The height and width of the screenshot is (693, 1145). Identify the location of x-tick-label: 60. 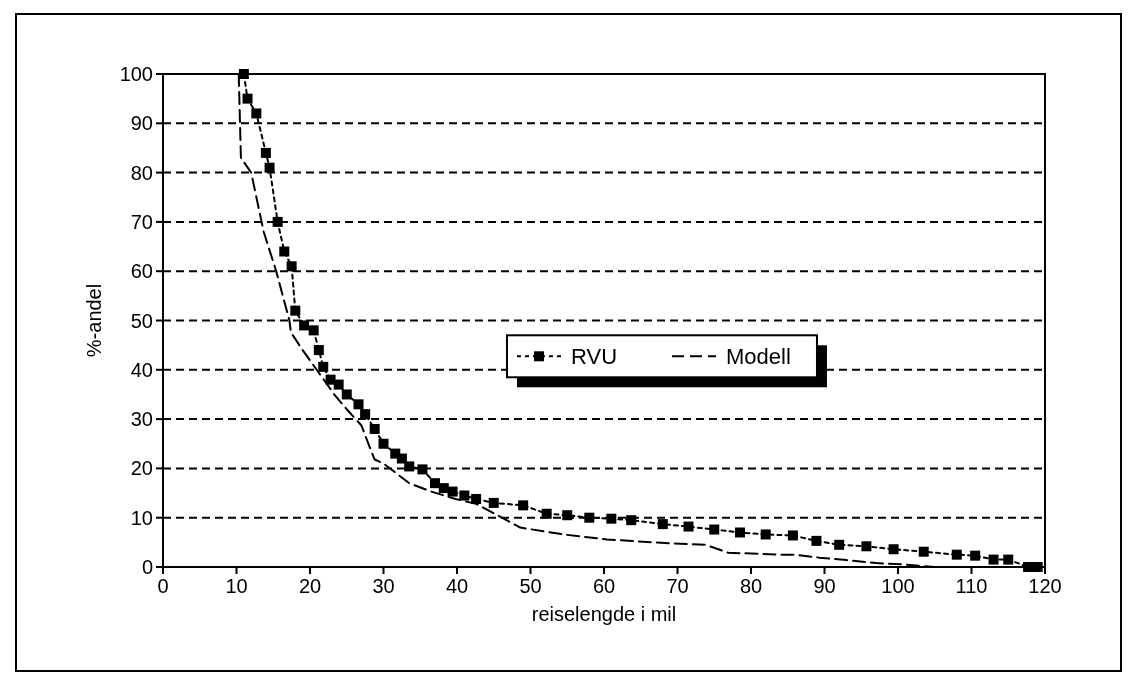
(604, 586).